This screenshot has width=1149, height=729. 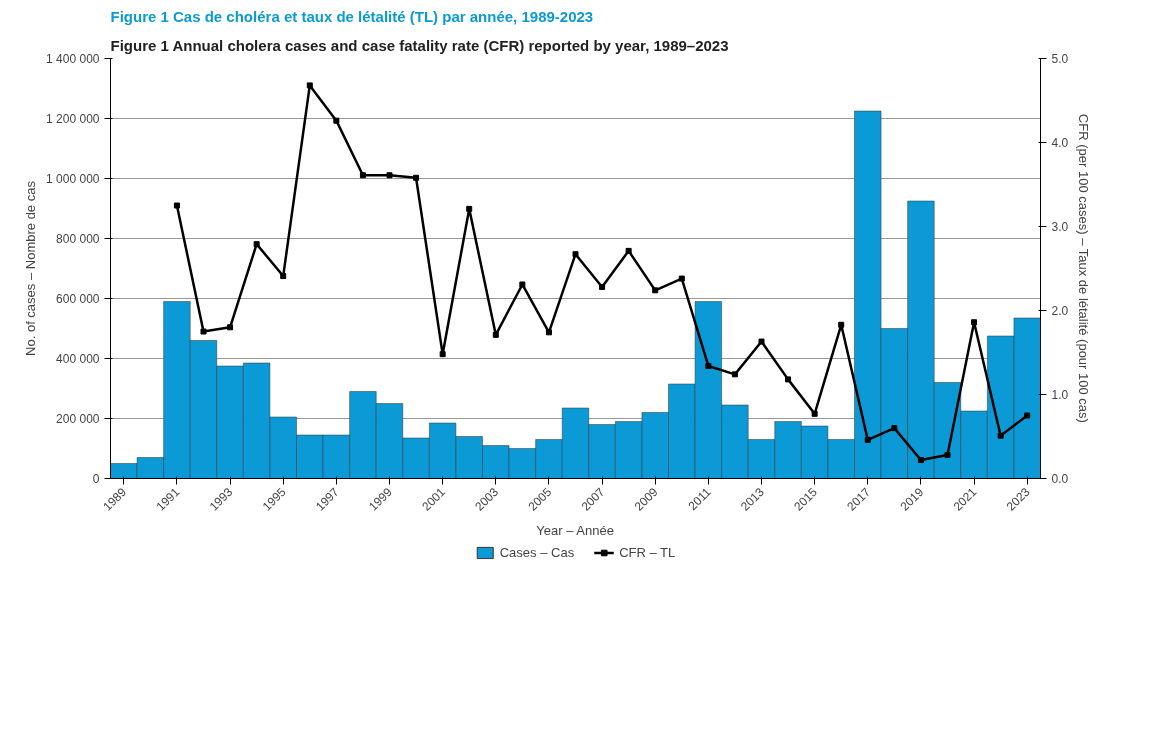 What do you see at coordinates (647, 552) in the screenshot?
I see `legend-label: CFR – TL` at bounding box center [647, 552].